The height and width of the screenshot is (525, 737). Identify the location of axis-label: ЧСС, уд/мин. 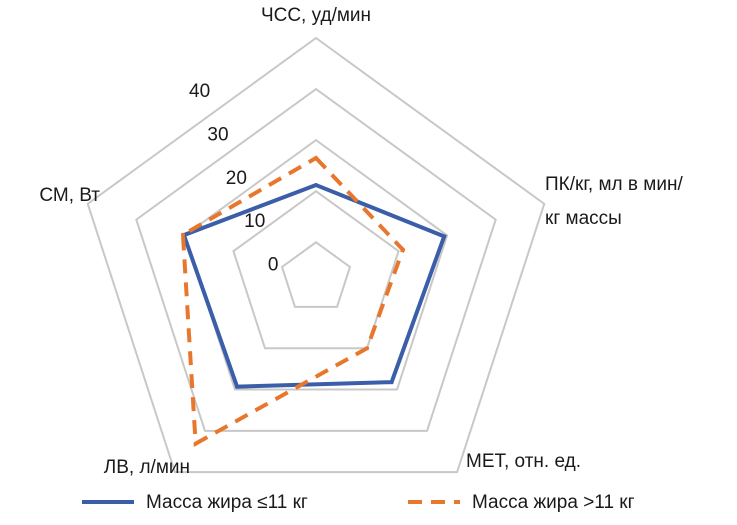
(316, 15).